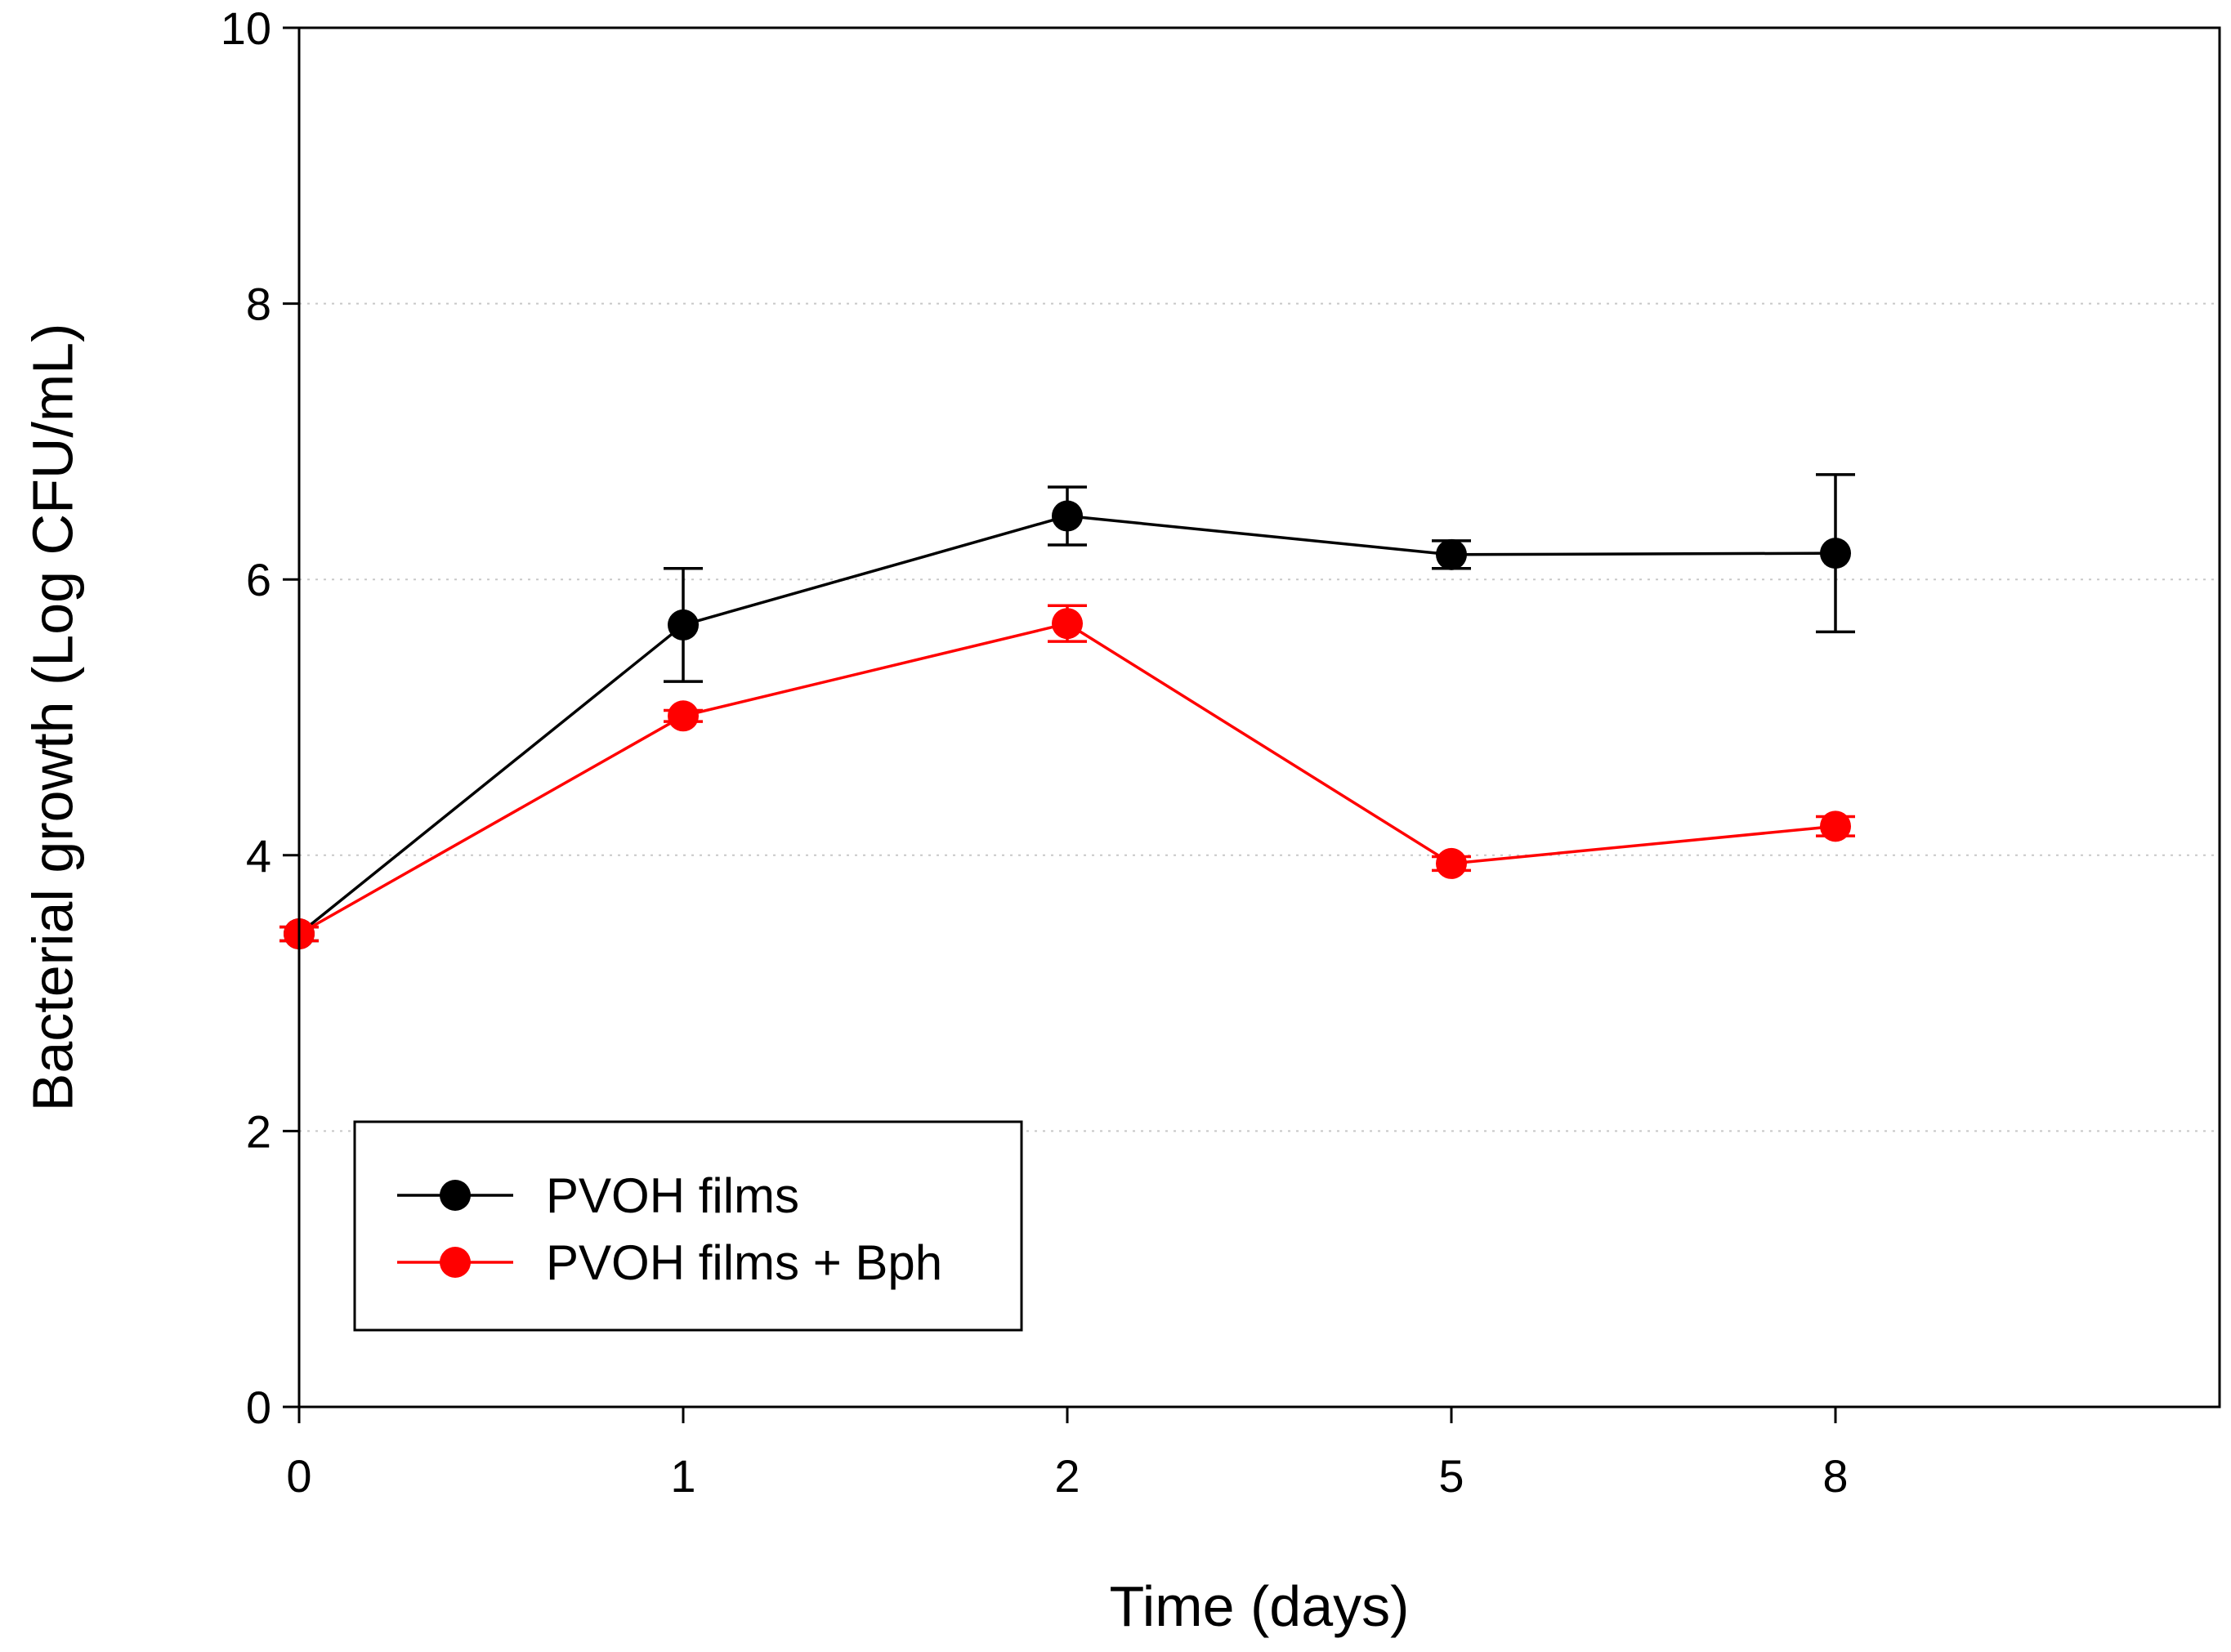 The width and height of the screenshot is (2231, 1652). What do you see at coordinates (1451, 1476) in the screenshot?
I see `x-tick-label: 5` at bounding box center [1451, 1476].